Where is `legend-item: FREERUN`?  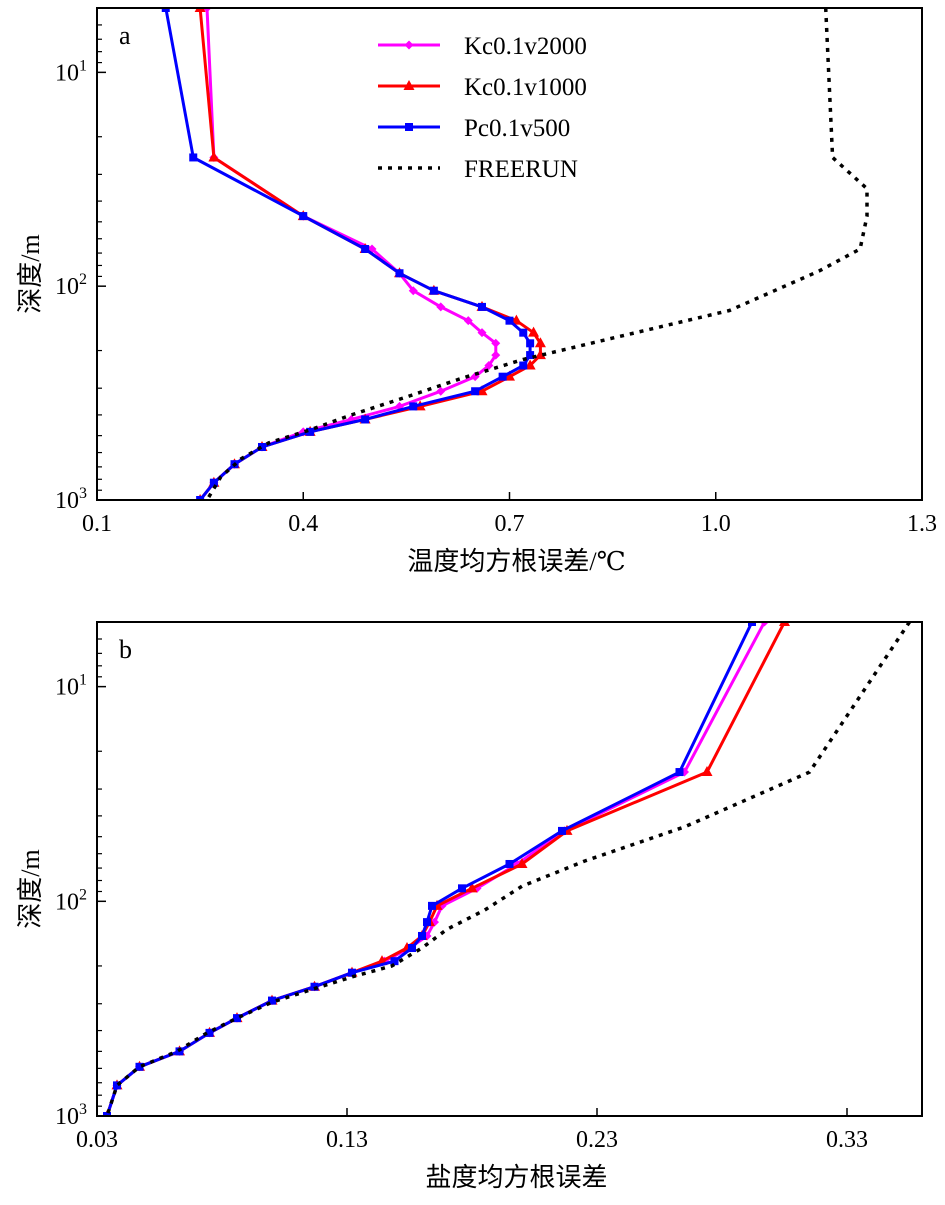 legend-item: FREERUN is located at coordinates (478, 169).